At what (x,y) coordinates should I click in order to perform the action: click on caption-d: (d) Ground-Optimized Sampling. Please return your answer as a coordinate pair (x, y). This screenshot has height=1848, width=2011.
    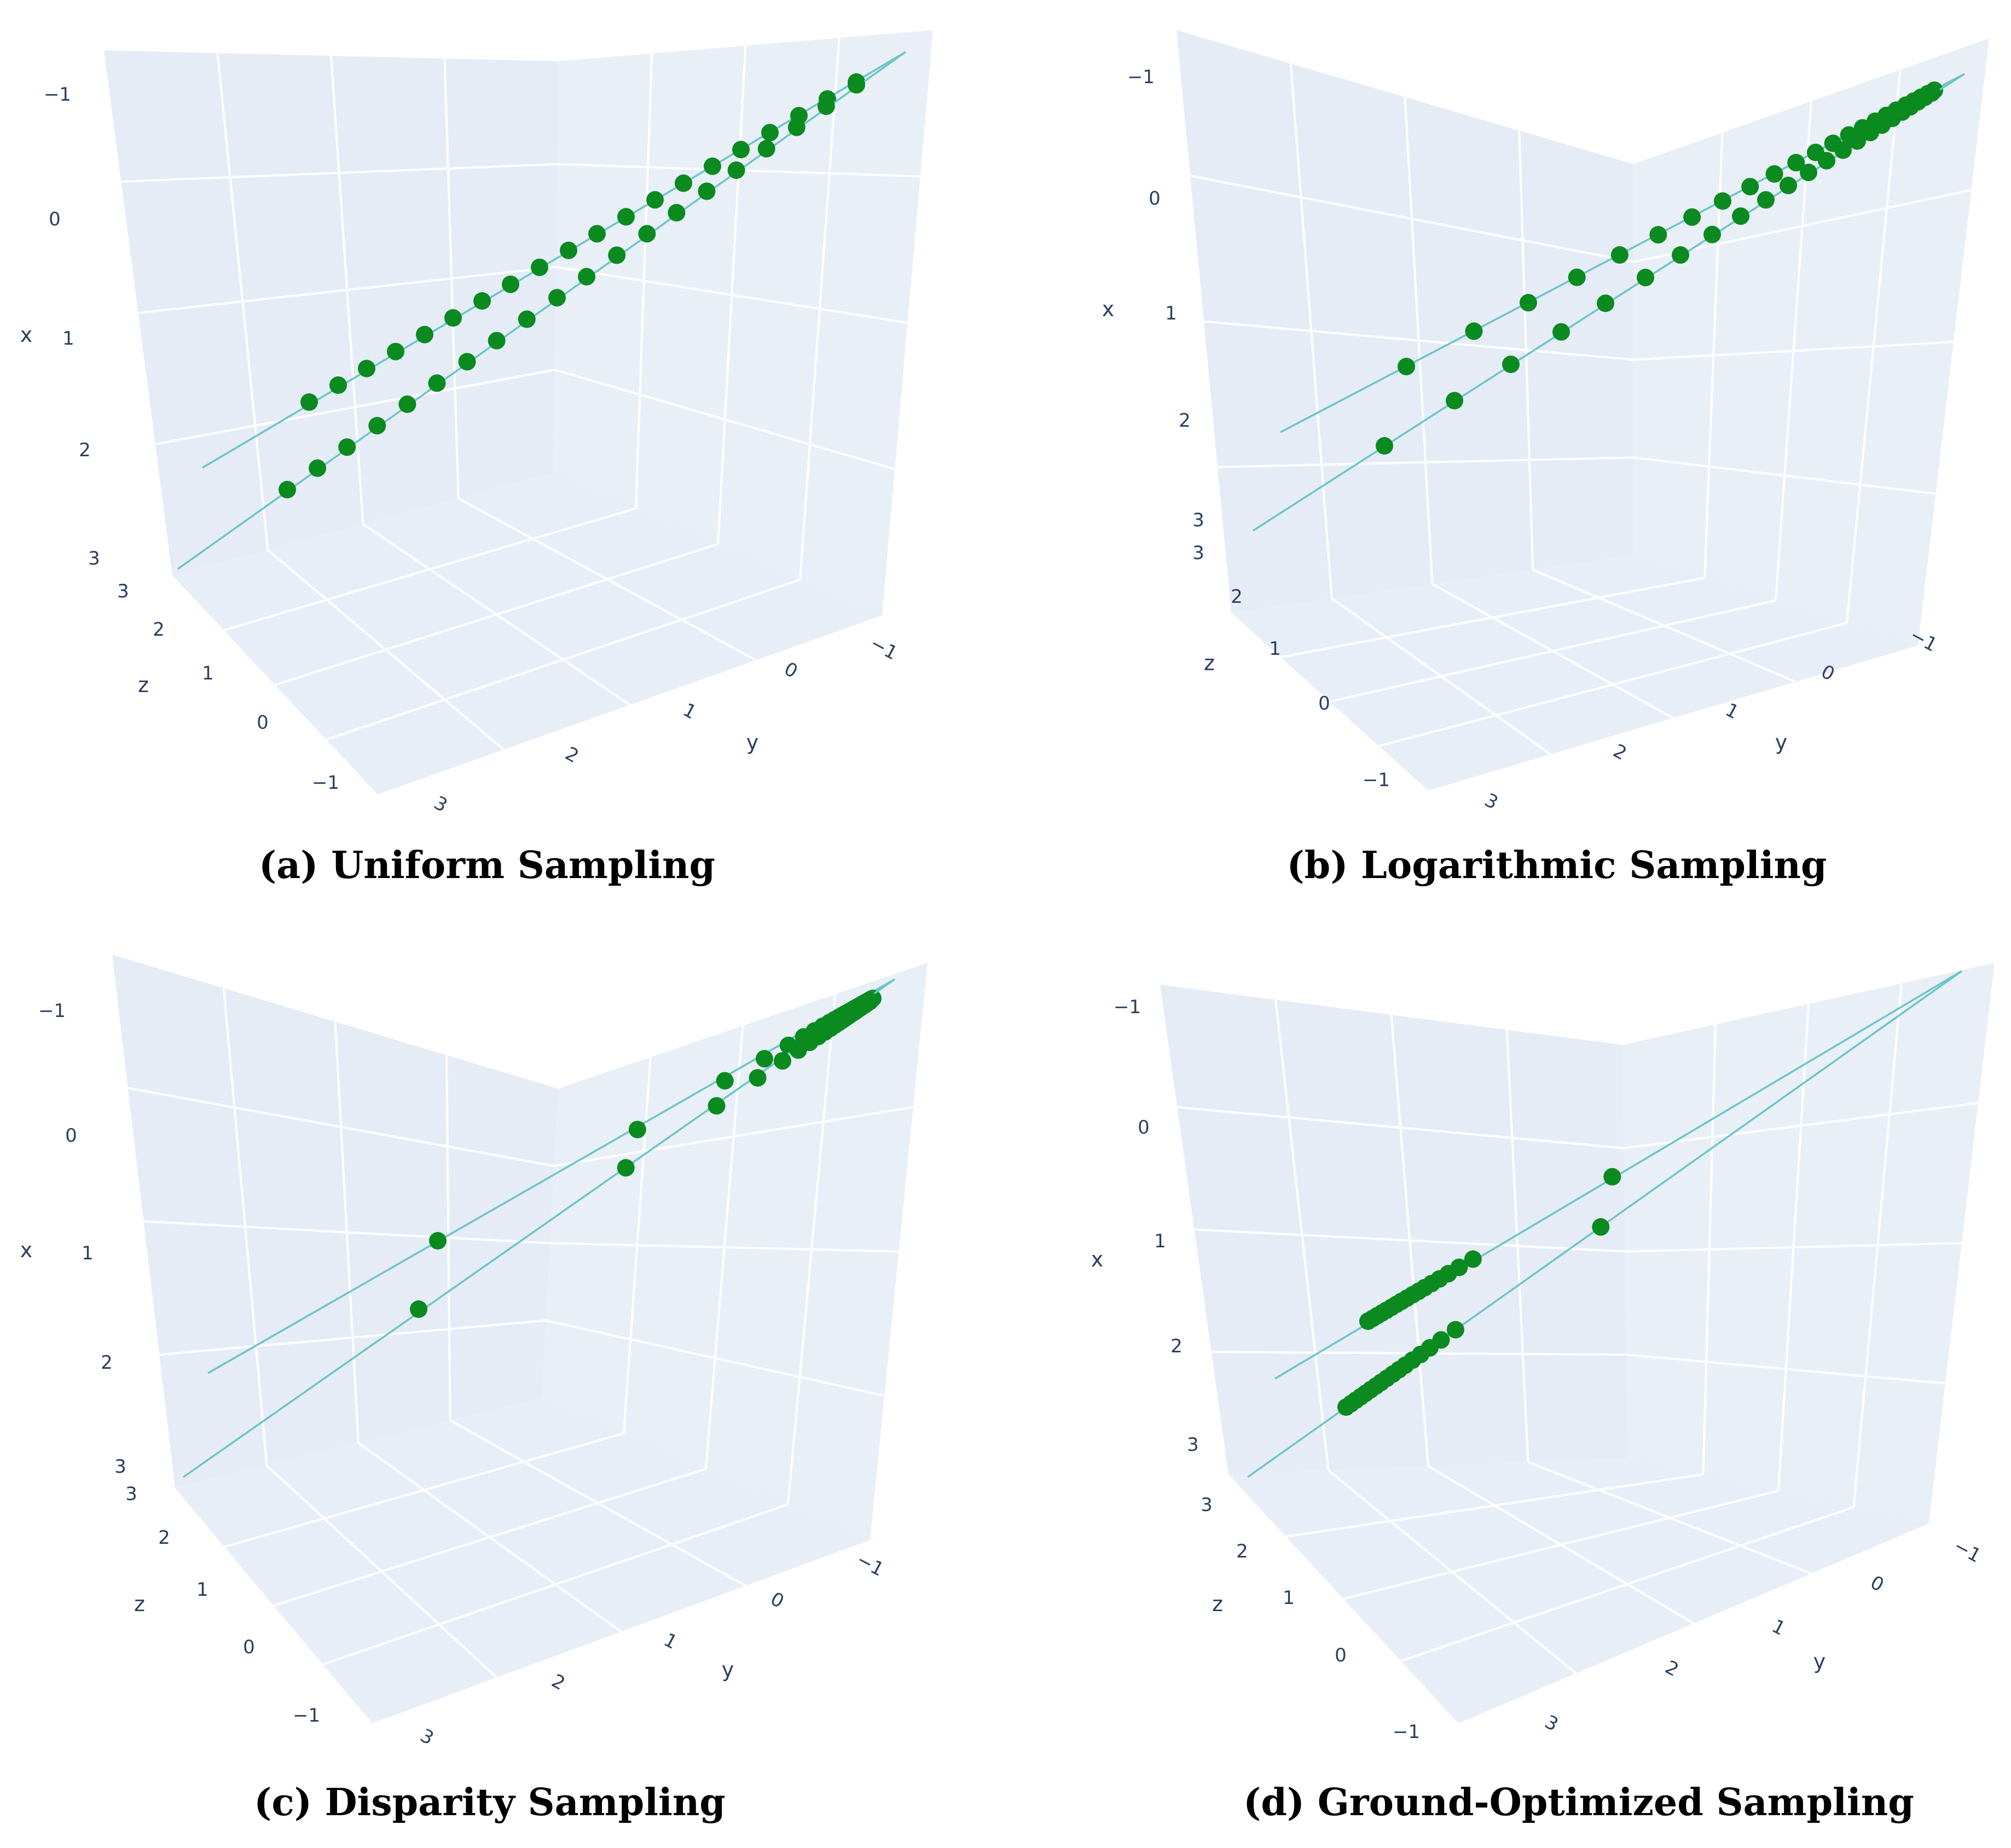
    Looking at the image, I should click on (1579, 1802).